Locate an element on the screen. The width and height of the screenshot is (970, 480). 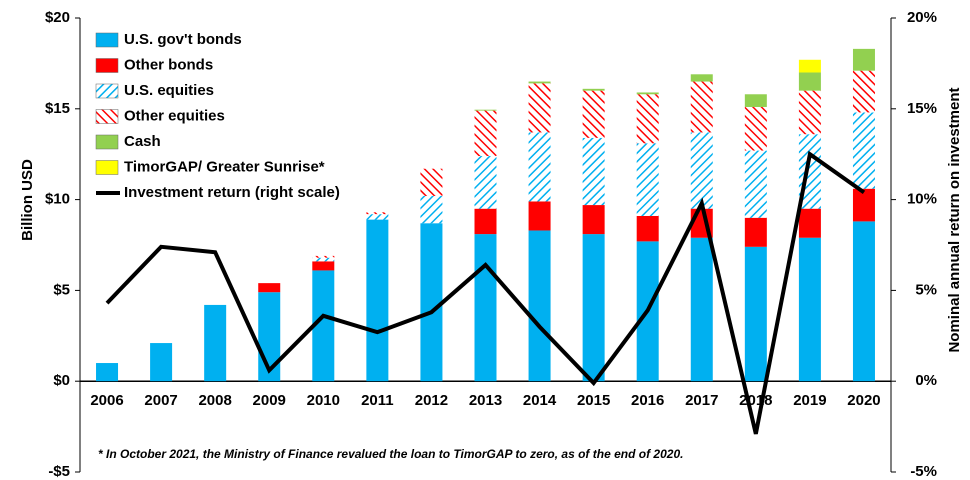
x-tick-label: 2013 is located at coordinates (485, 400).